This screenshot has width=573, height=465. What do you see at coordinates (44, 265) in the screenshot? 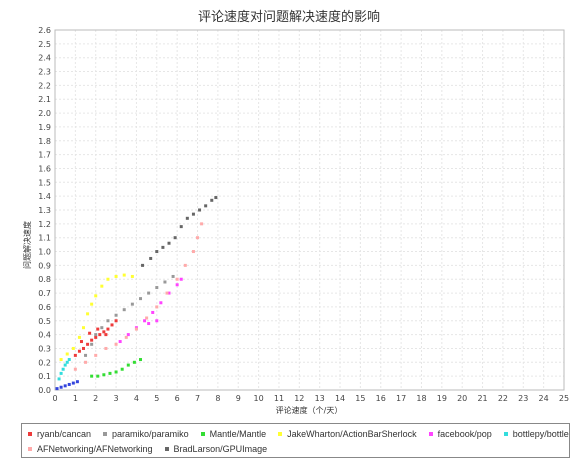
I see `y-tick-label: 0.9` at bounding box center [44, 265].